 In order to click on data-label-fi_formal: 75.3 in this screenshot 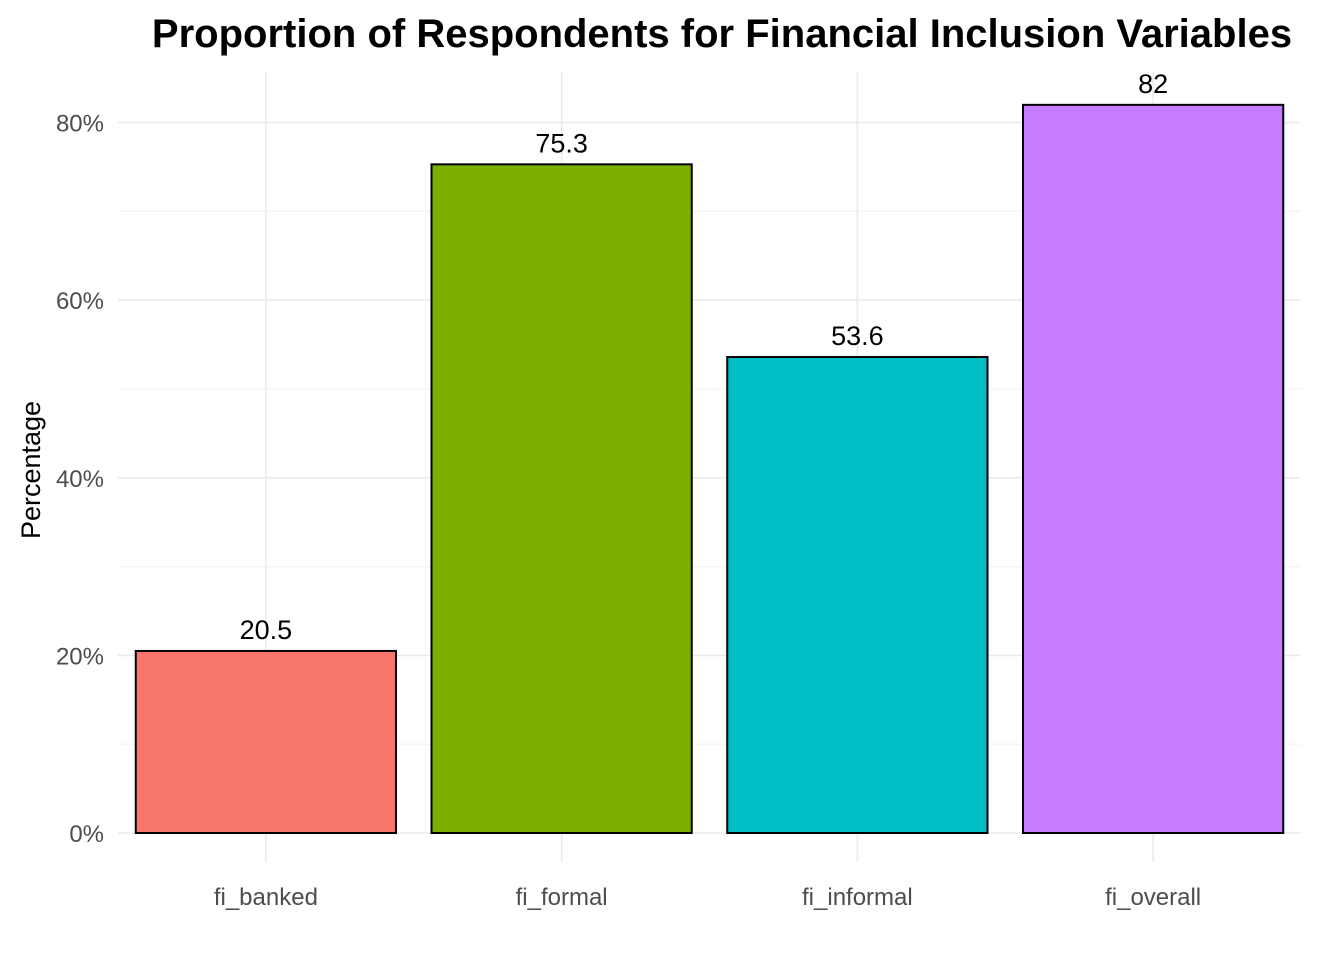, I will do `click(561, 143)`.